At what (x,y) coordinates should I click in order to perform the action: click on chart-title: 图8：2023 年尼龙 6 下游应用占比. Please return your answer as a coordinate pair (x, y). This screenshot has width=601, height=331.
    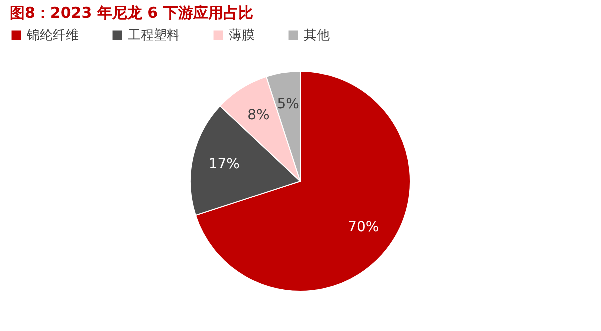
    Looking at the image, I should click on (132, 13).